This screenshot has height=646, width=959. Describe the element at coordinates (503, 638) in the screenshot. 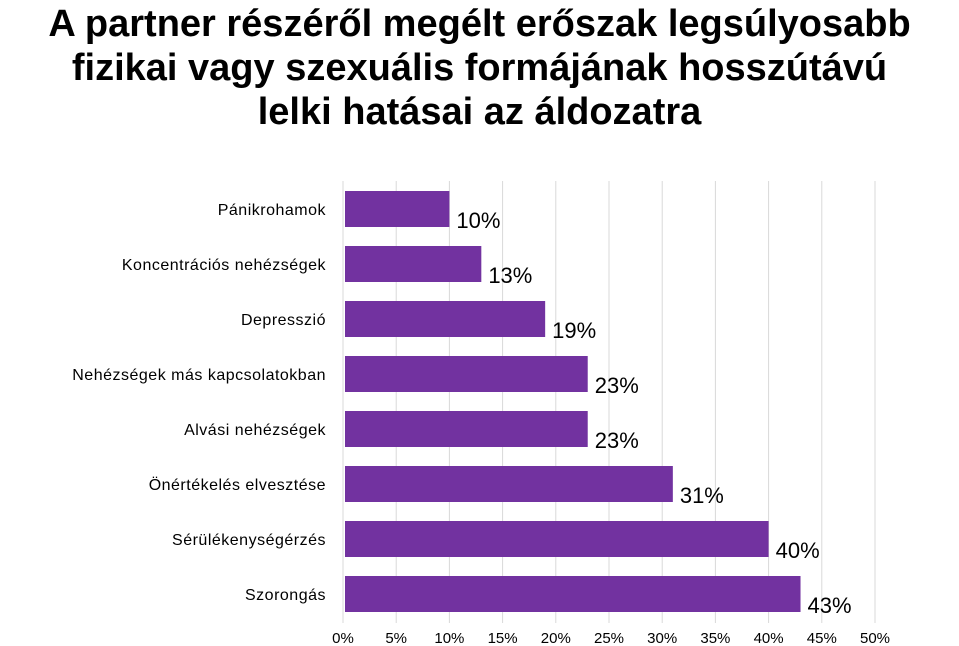

I see `x-tick-label: 15%` at that location.